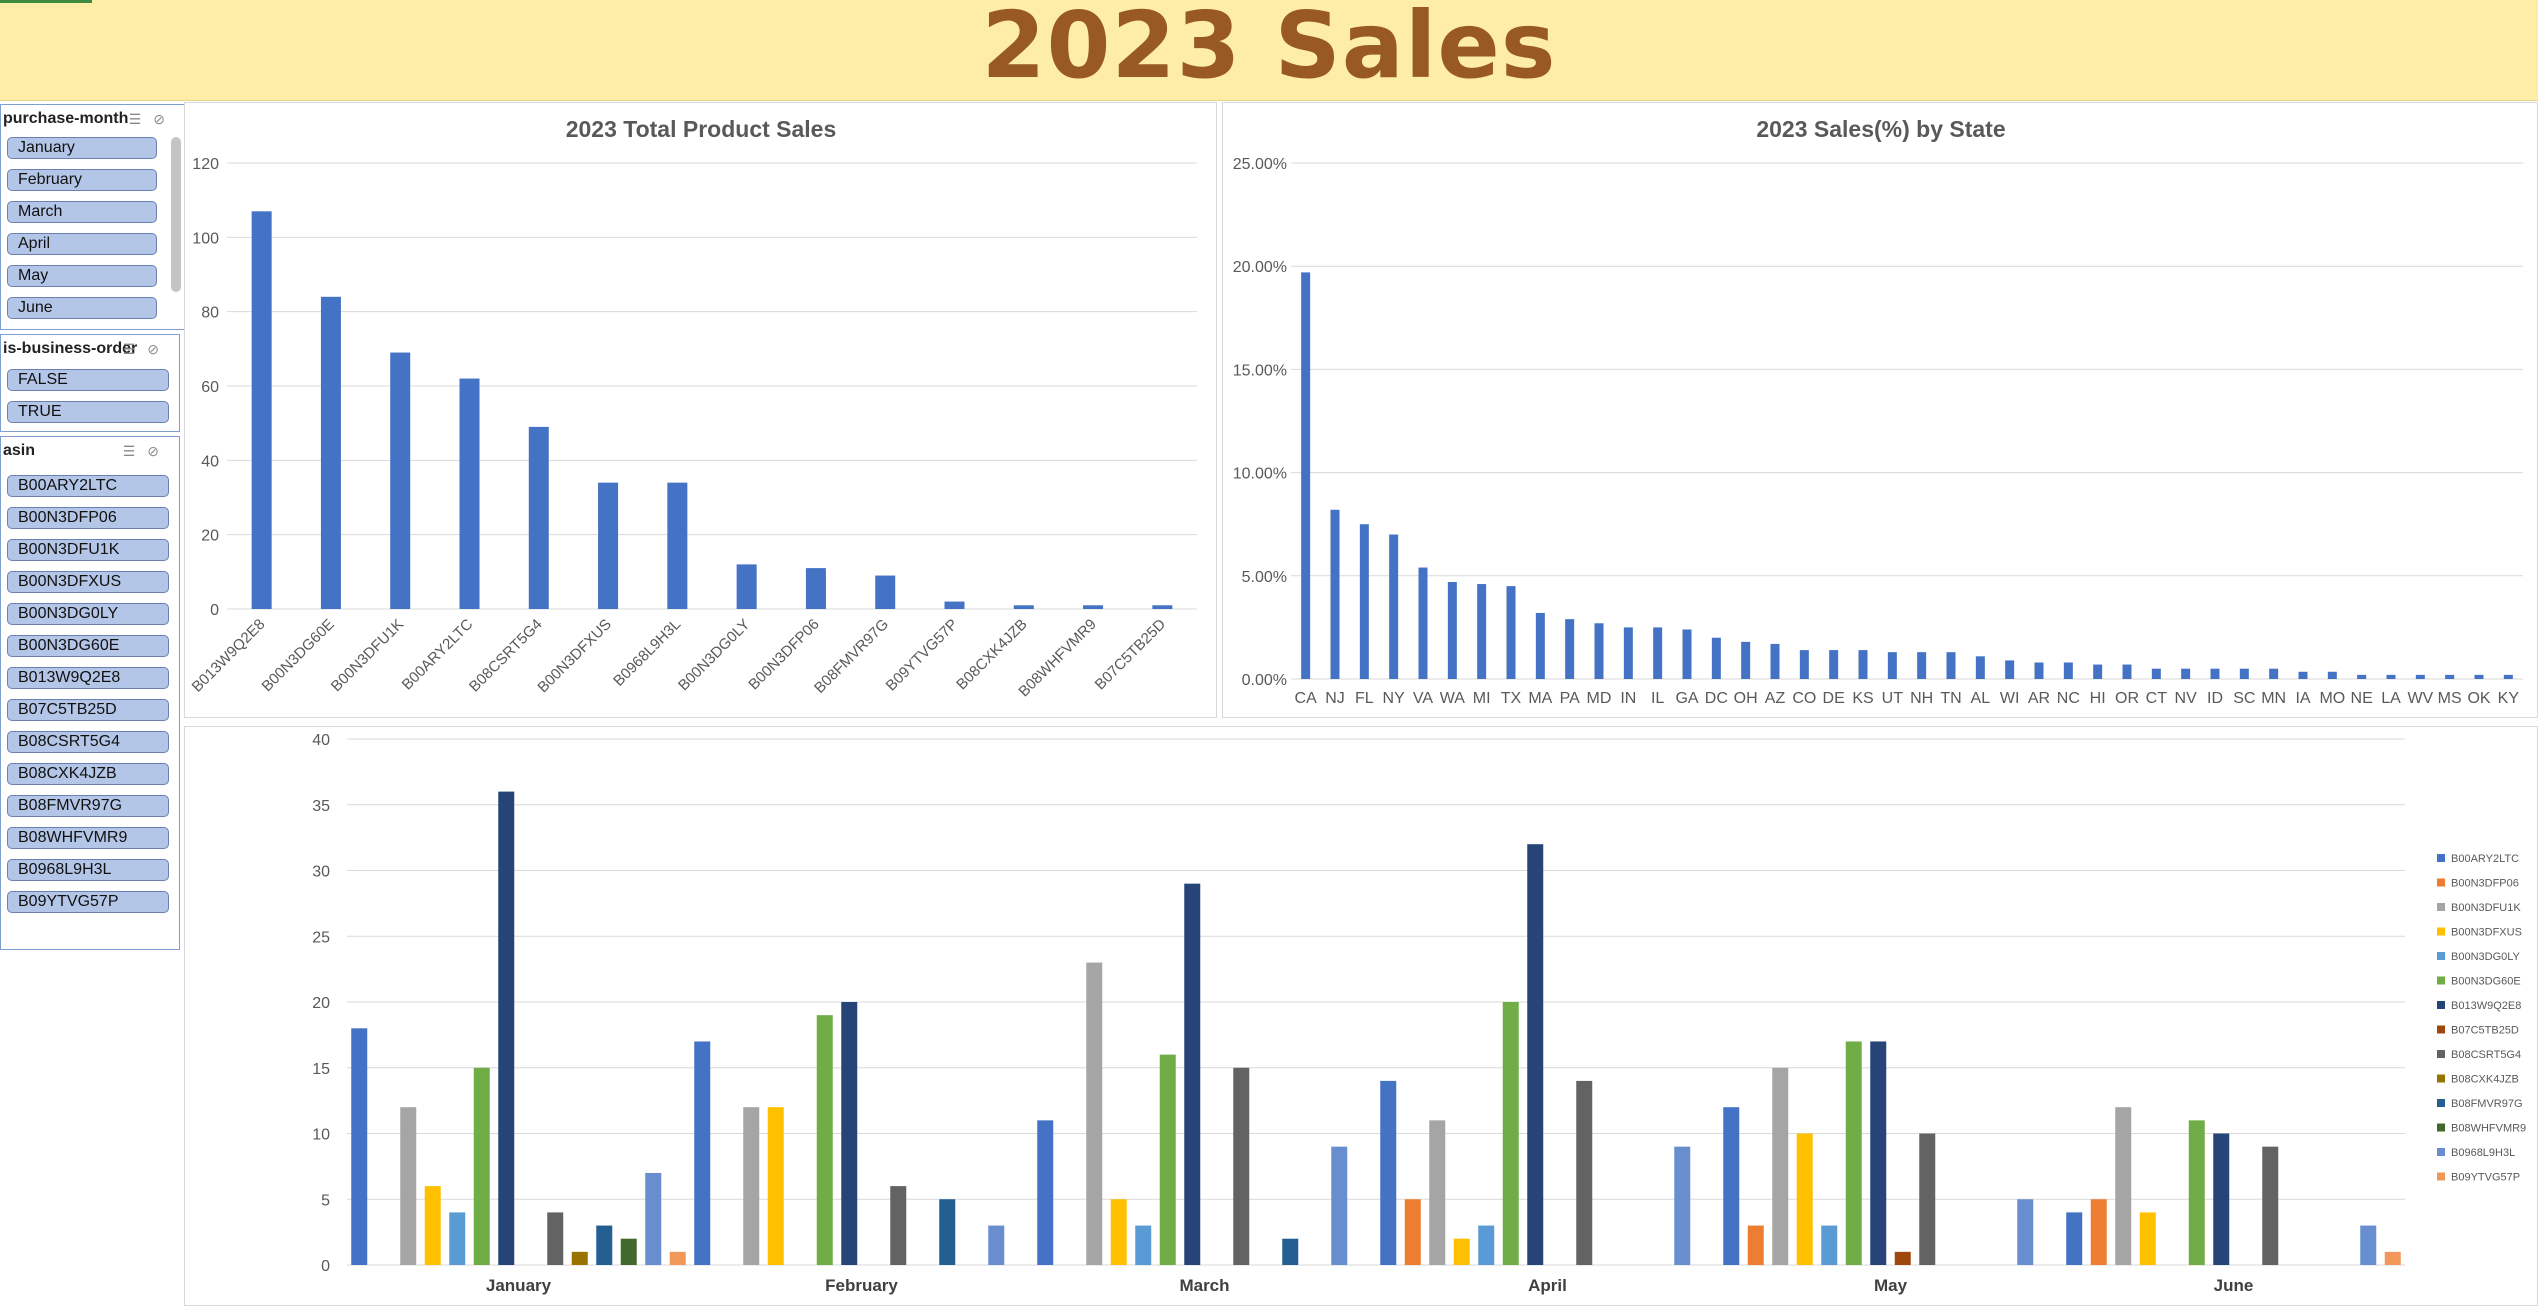 The height and width of the screenshot is (1312, 2538). What do you see at coordinates (82, 212) in the screenshot?
I see `slicer-item: March` at bounding box center [82, 212].